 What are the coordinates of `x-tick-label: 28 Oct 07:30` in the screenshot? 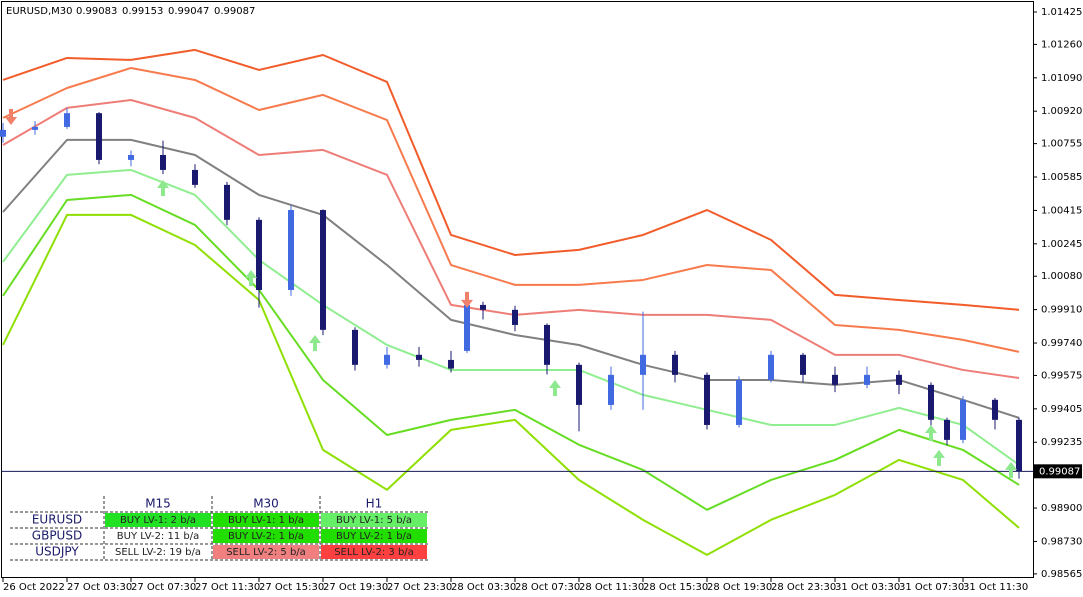 It's located at (547, 587).